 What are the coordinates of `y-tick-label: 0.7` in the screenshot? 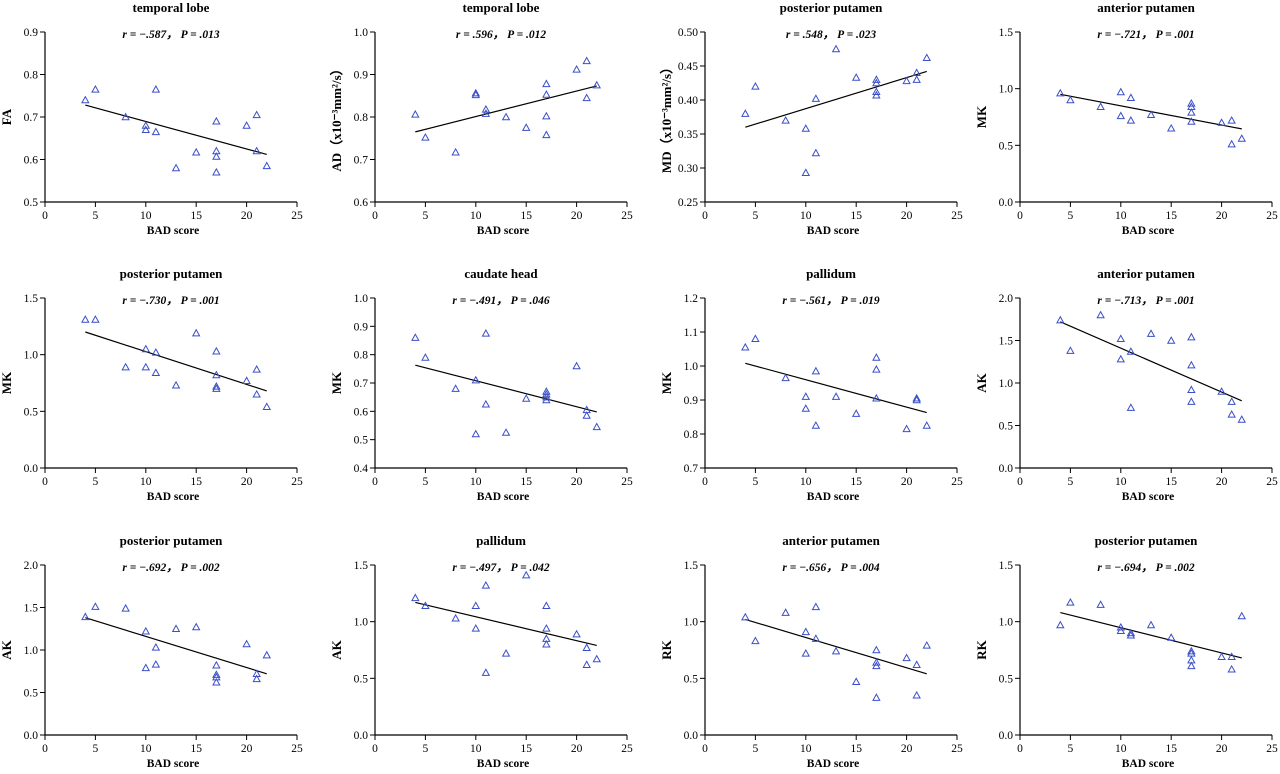 It's located at (691, 469).